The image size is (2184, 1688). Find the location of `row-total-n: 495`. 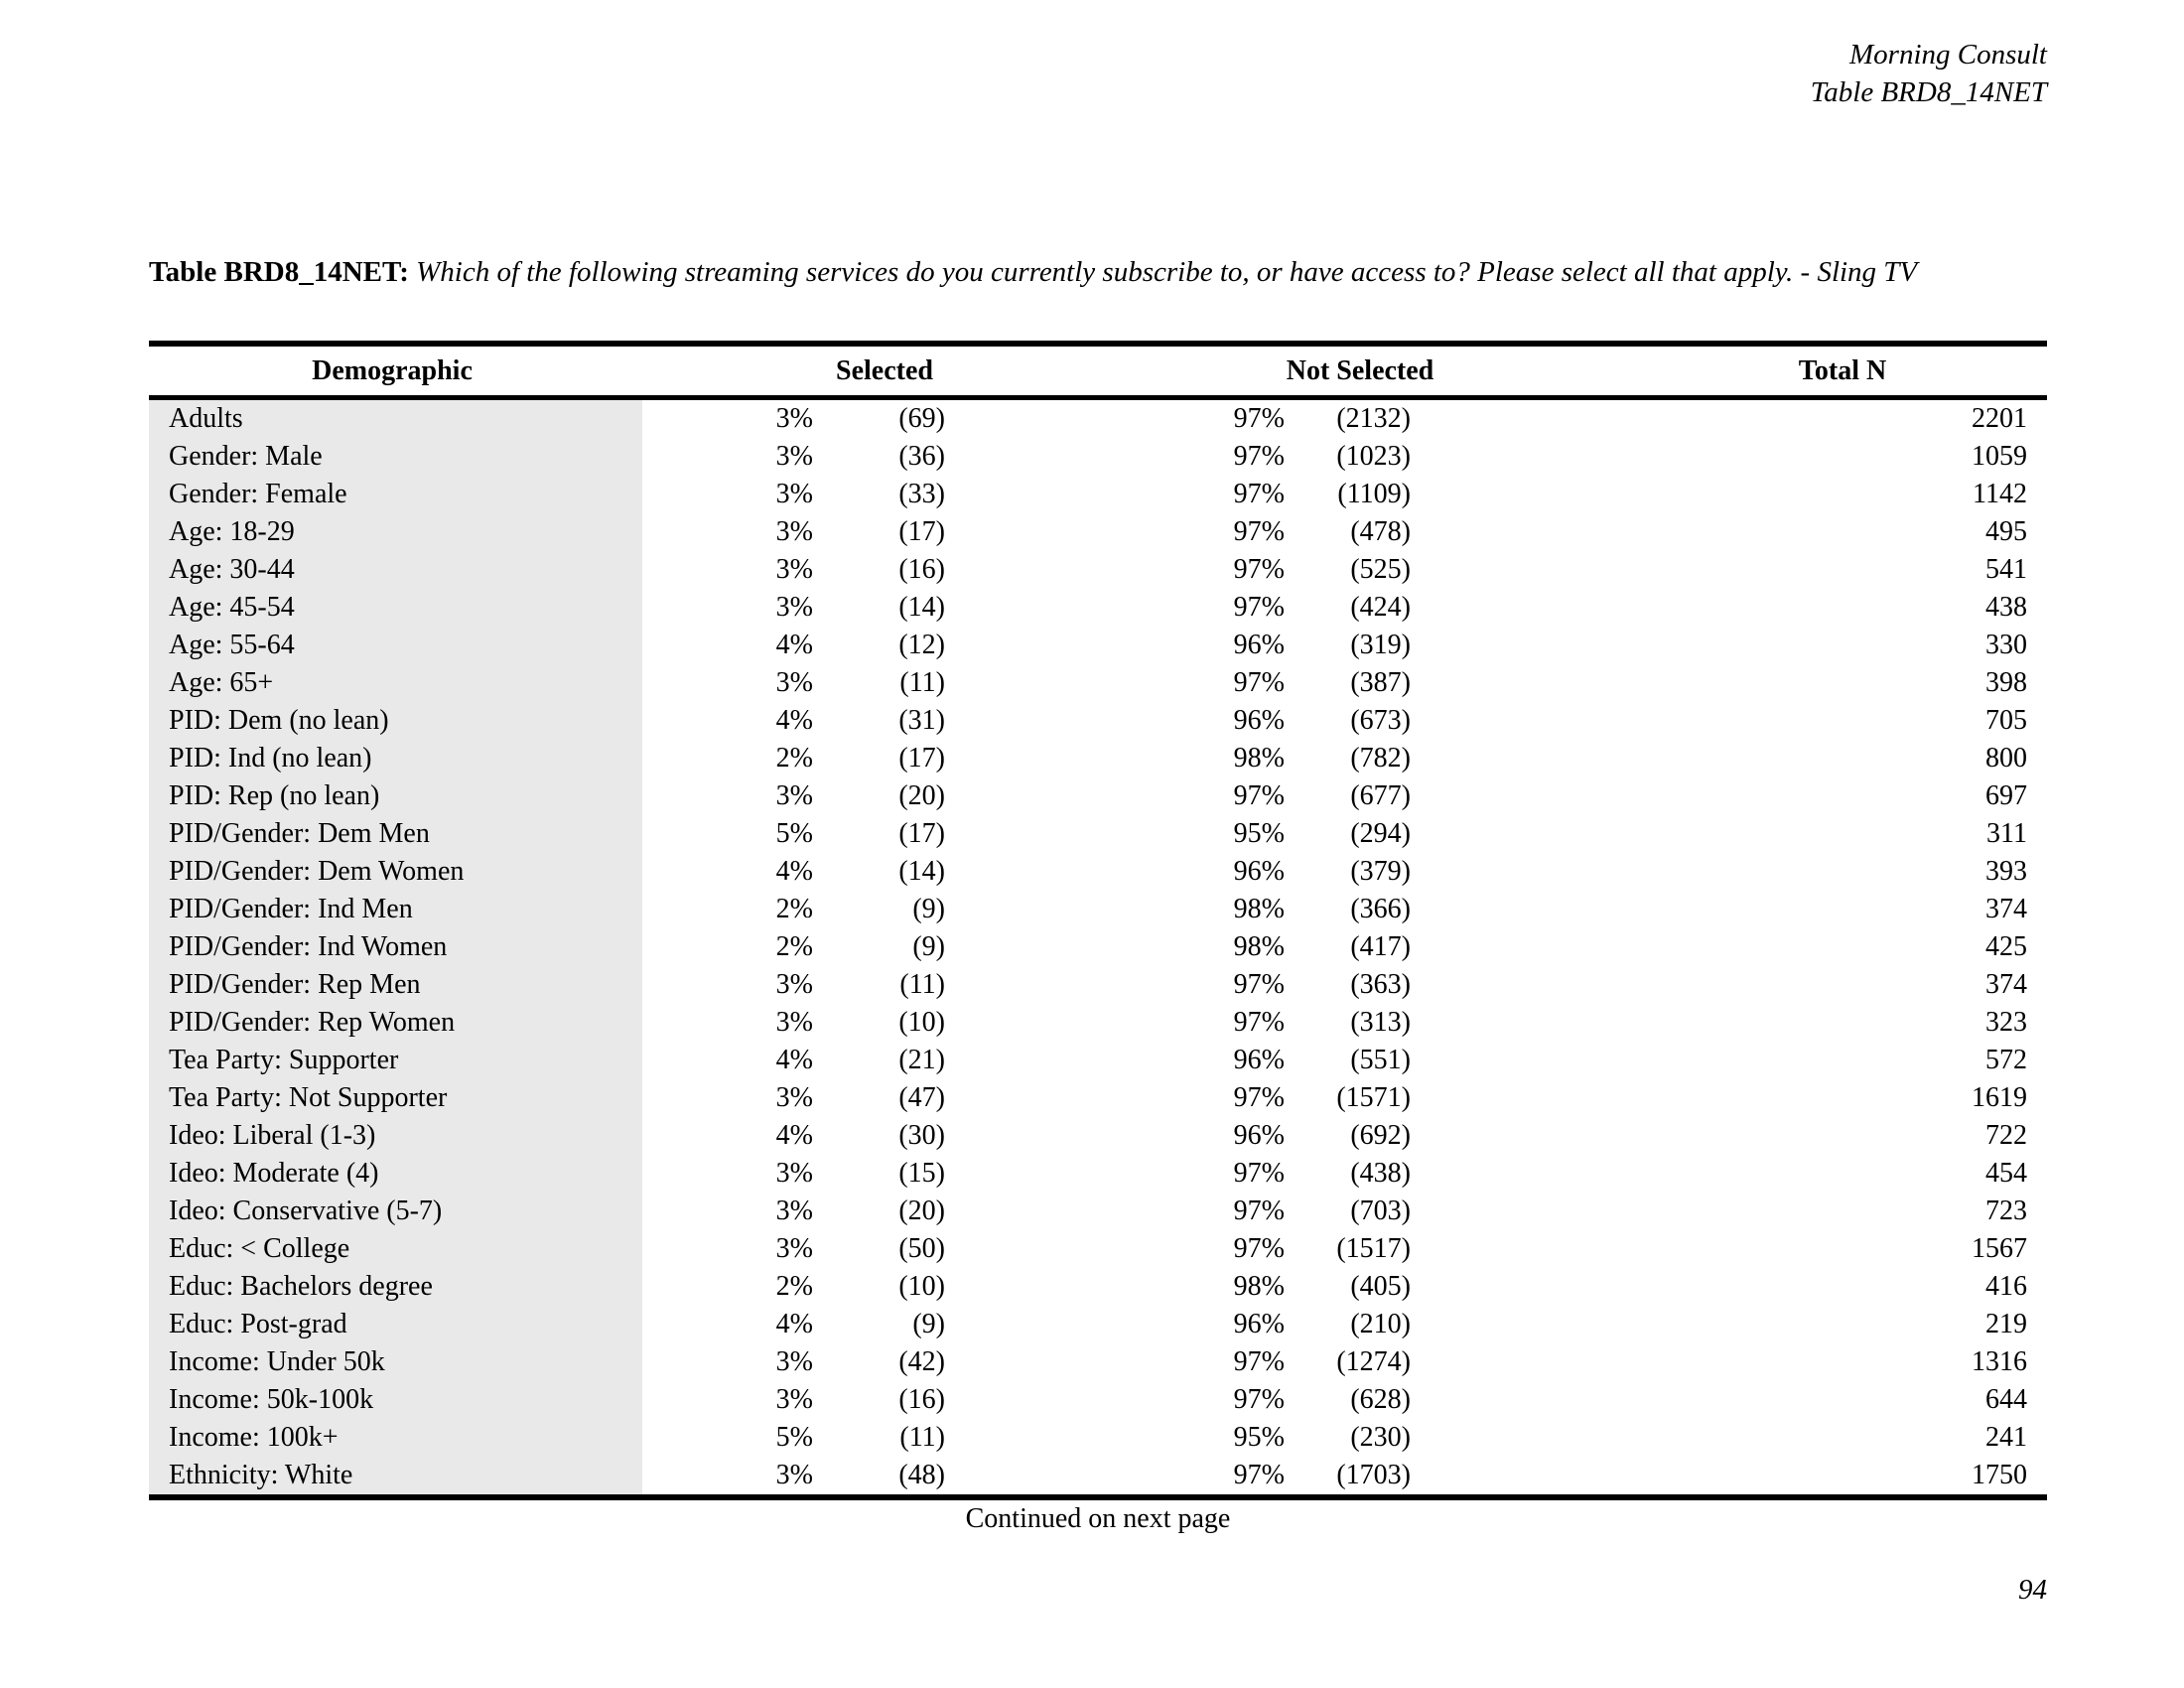

row-total-n: 495 is located at coordinates (2006, 531).